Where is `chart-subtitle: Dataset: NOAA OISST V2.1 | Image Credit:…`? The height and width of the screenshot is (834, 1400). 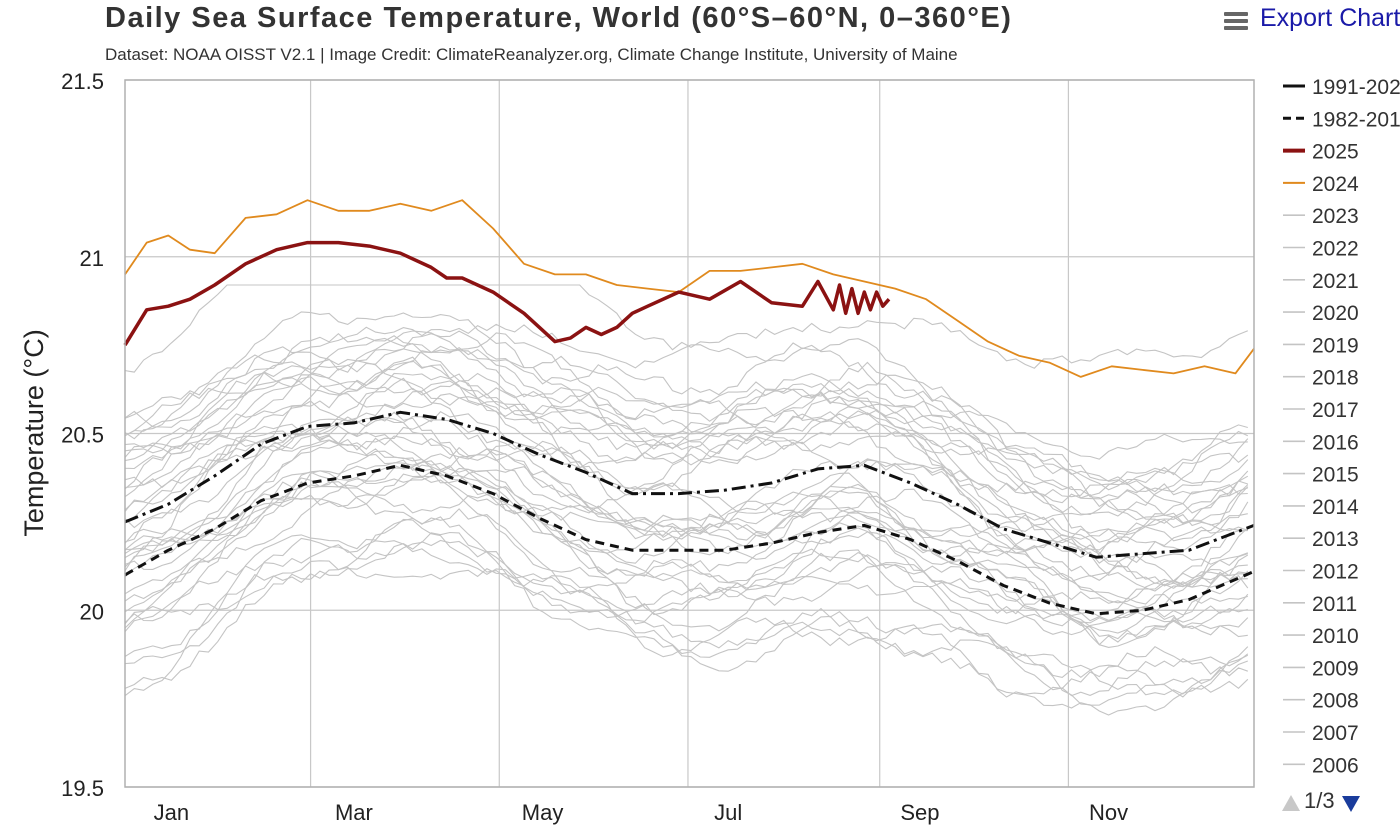 chart-subtitle: Dataset: NOAA OISST V2.1 | Image Credit:… is located at coordinates (531, 54).